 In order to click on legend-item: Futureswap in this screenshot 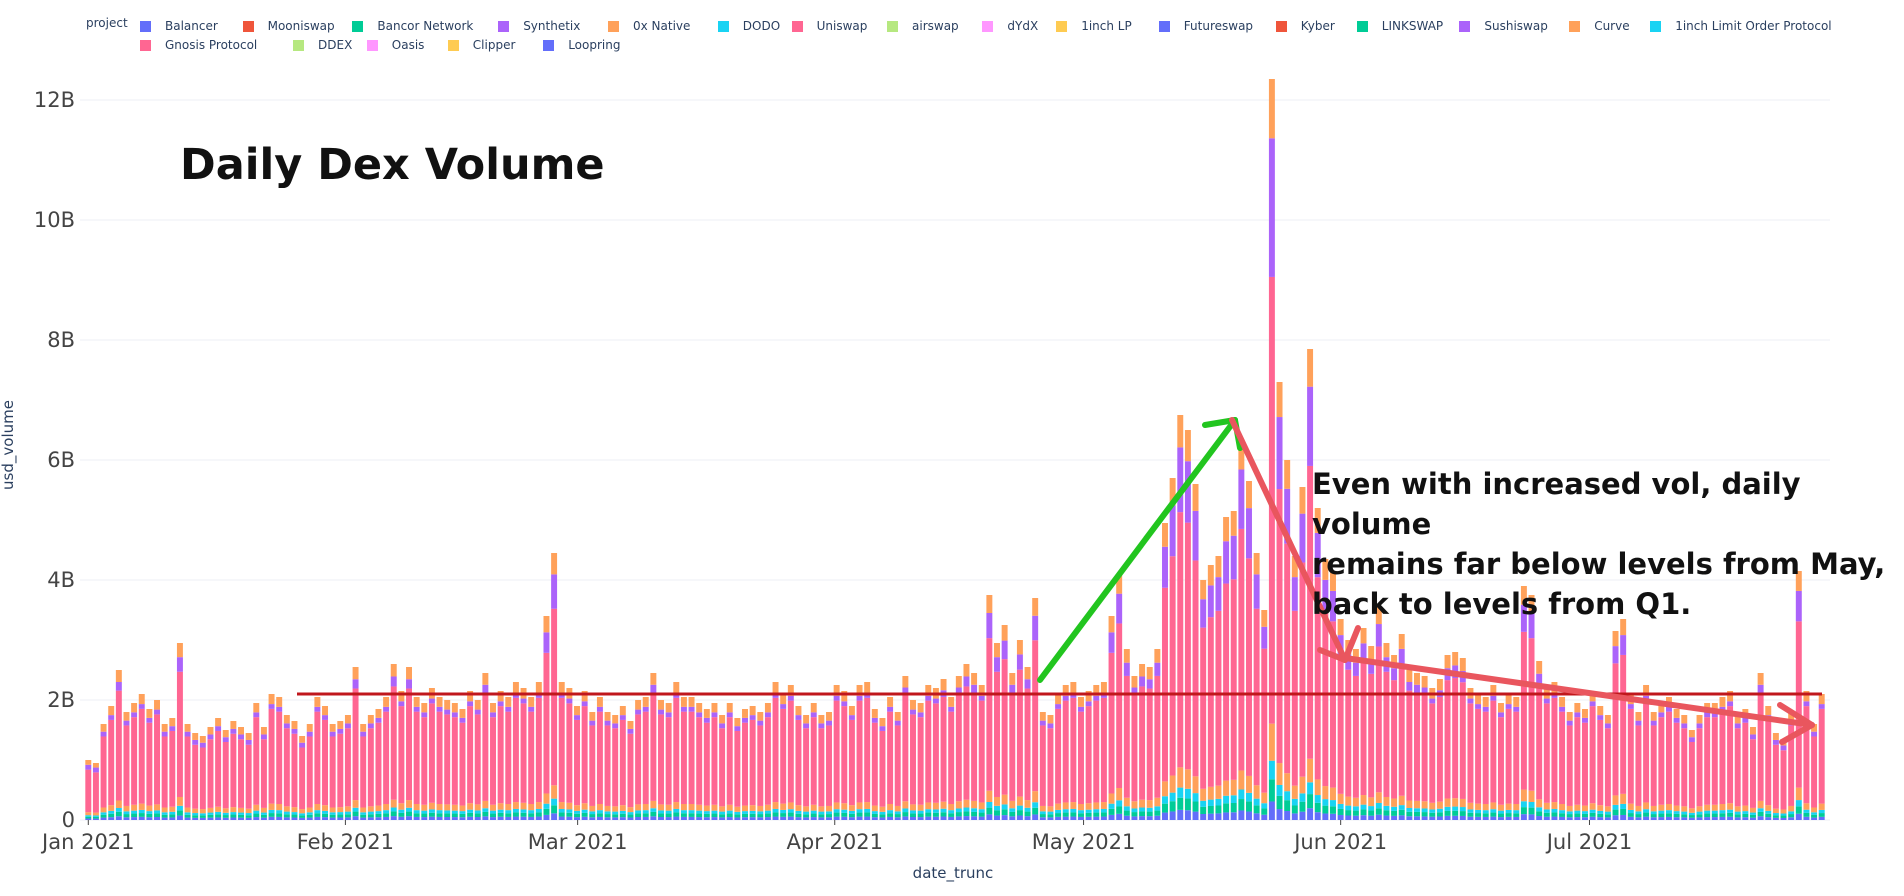, I will do `click(1205, 26)`.